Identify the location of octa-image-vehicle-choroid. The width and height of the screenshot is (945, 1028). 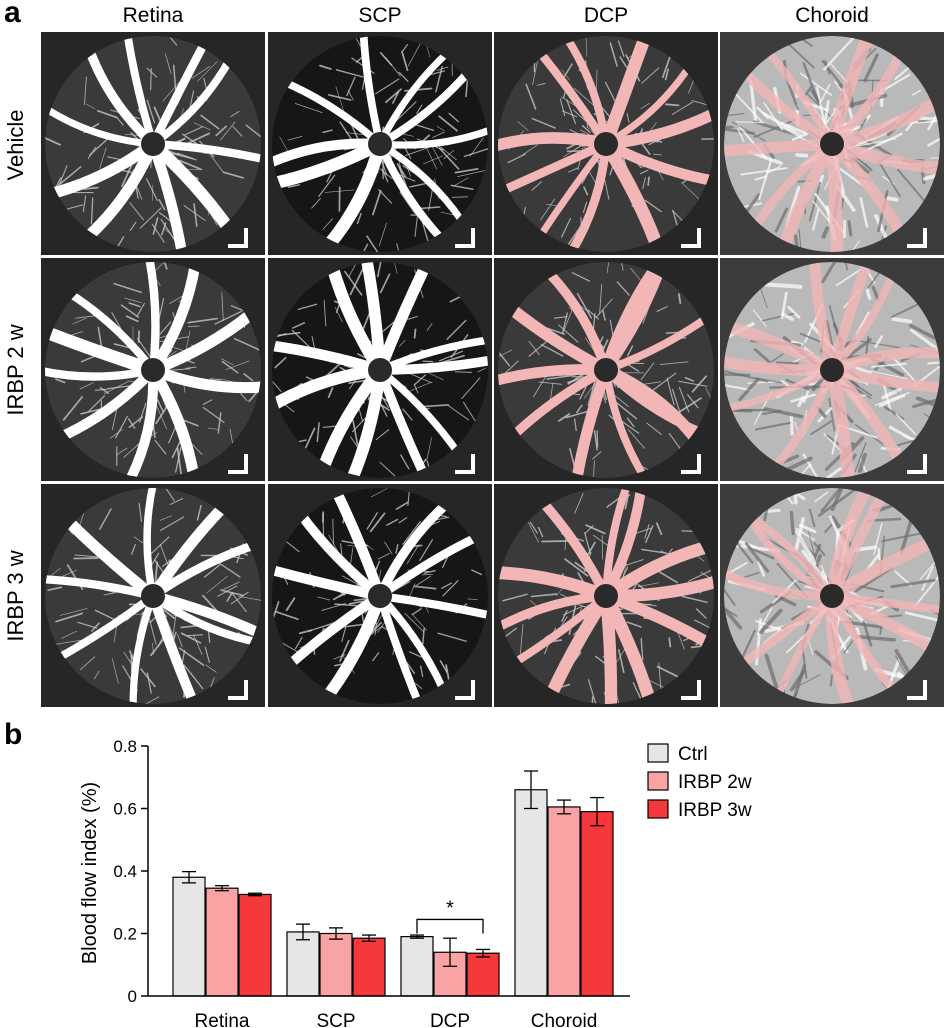
(832, 143).